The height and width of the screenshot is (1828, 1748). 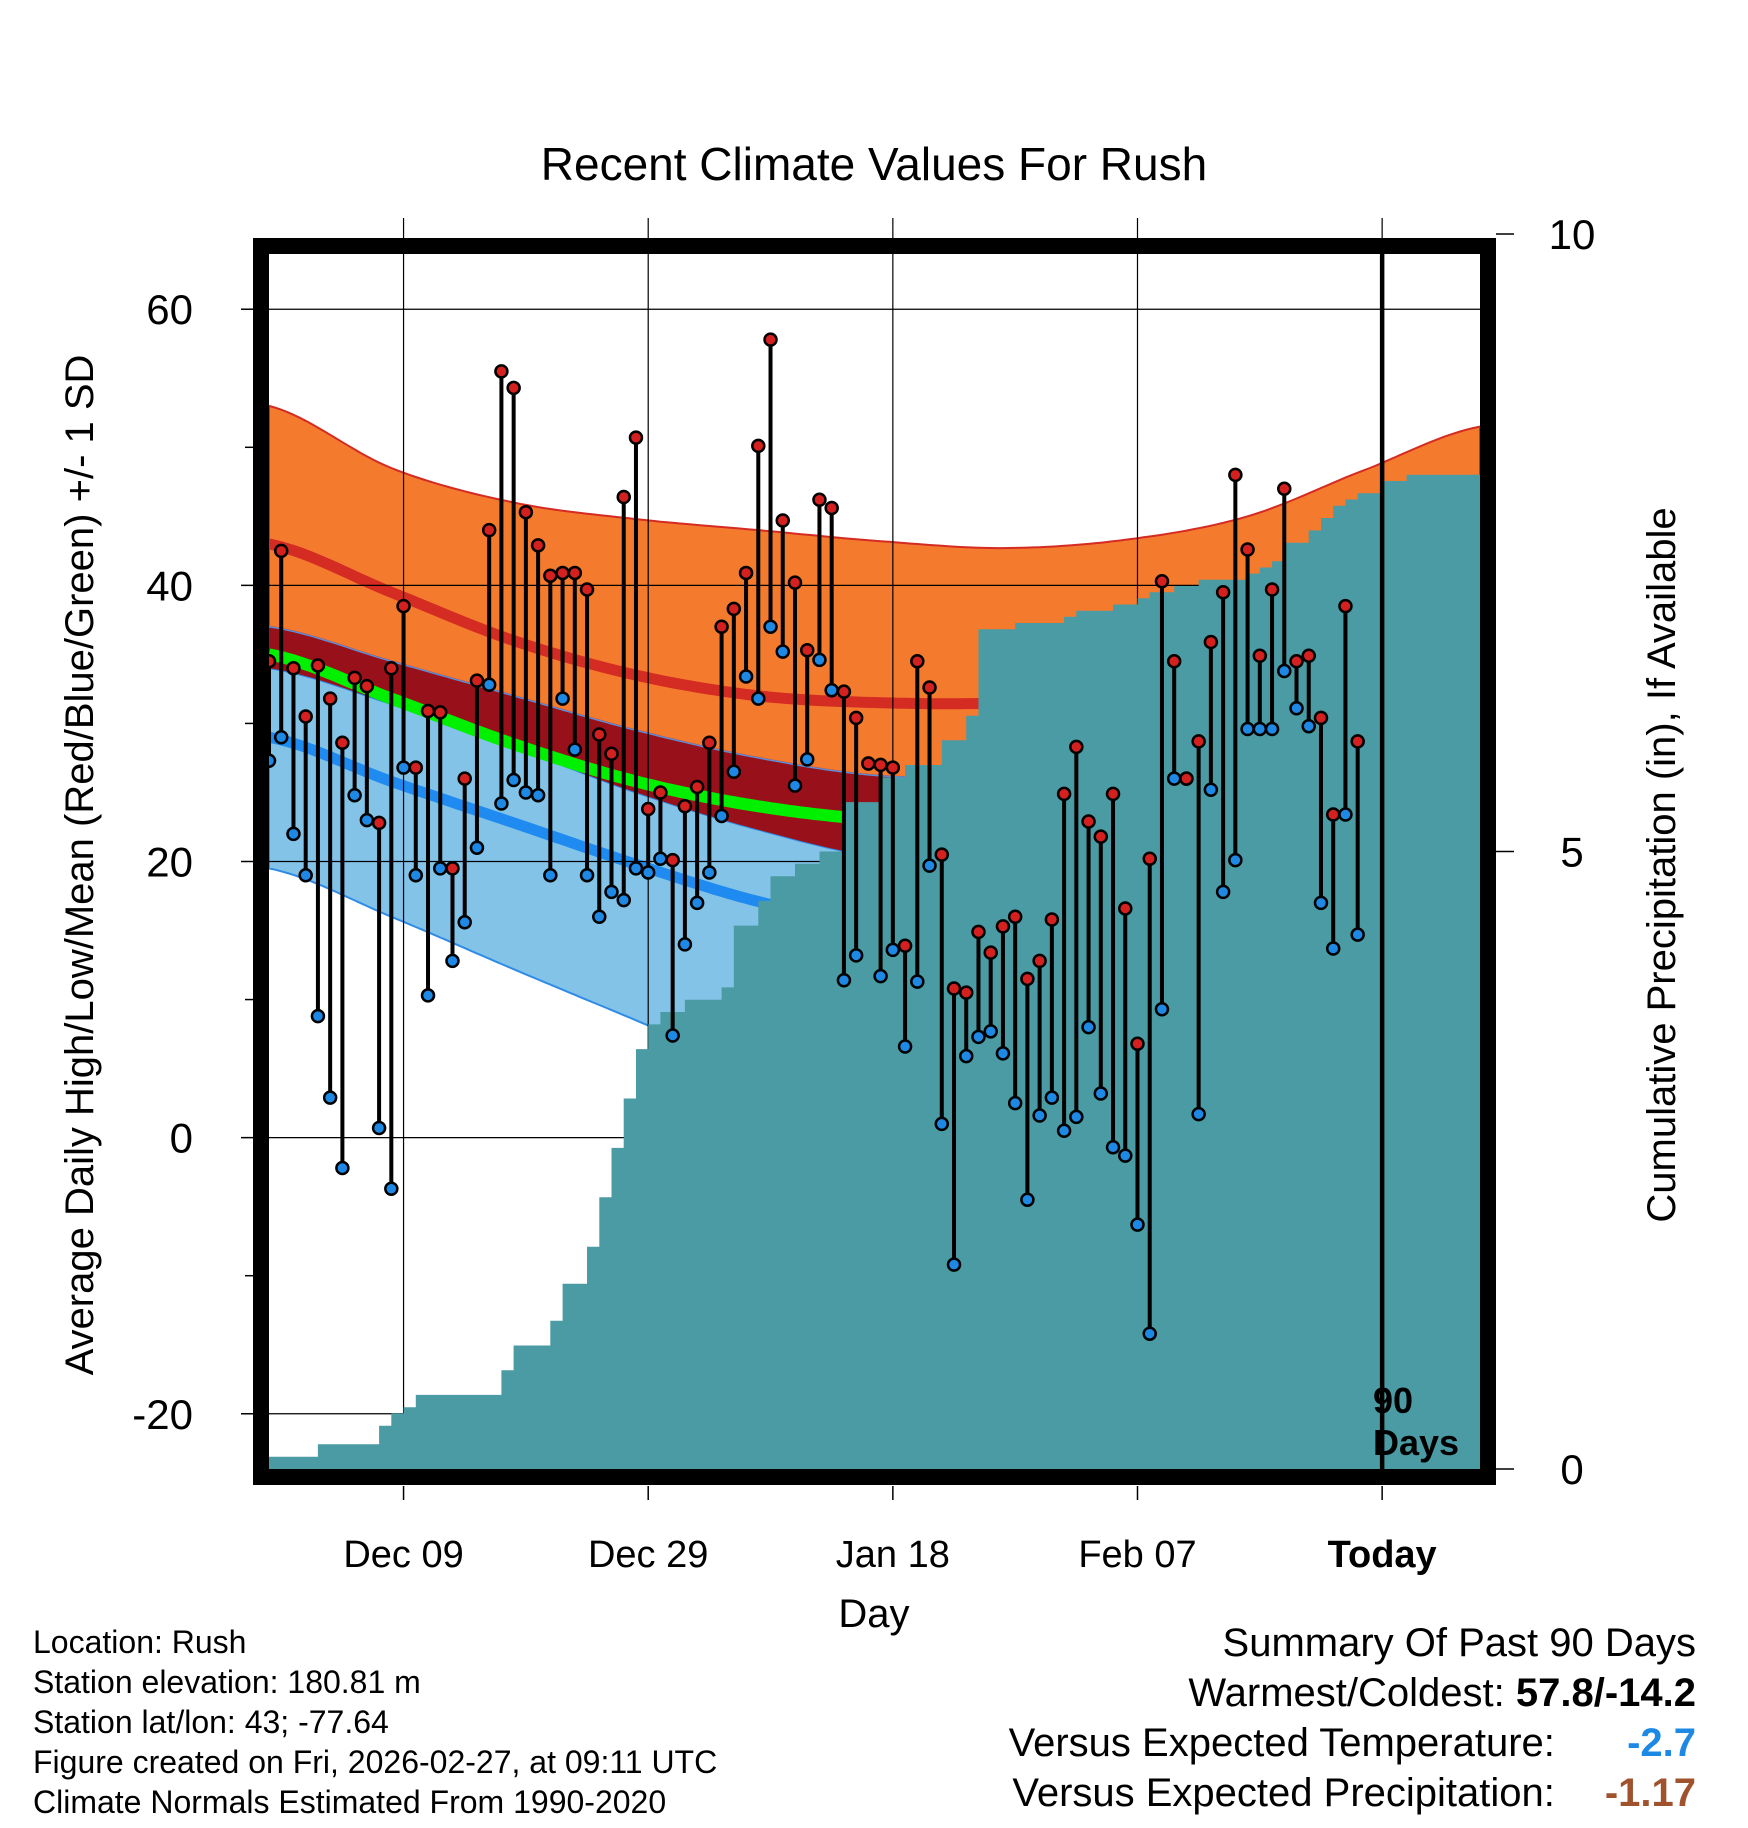 I want to click on today-marker-label: Days, so click(x=1416, y=1442).